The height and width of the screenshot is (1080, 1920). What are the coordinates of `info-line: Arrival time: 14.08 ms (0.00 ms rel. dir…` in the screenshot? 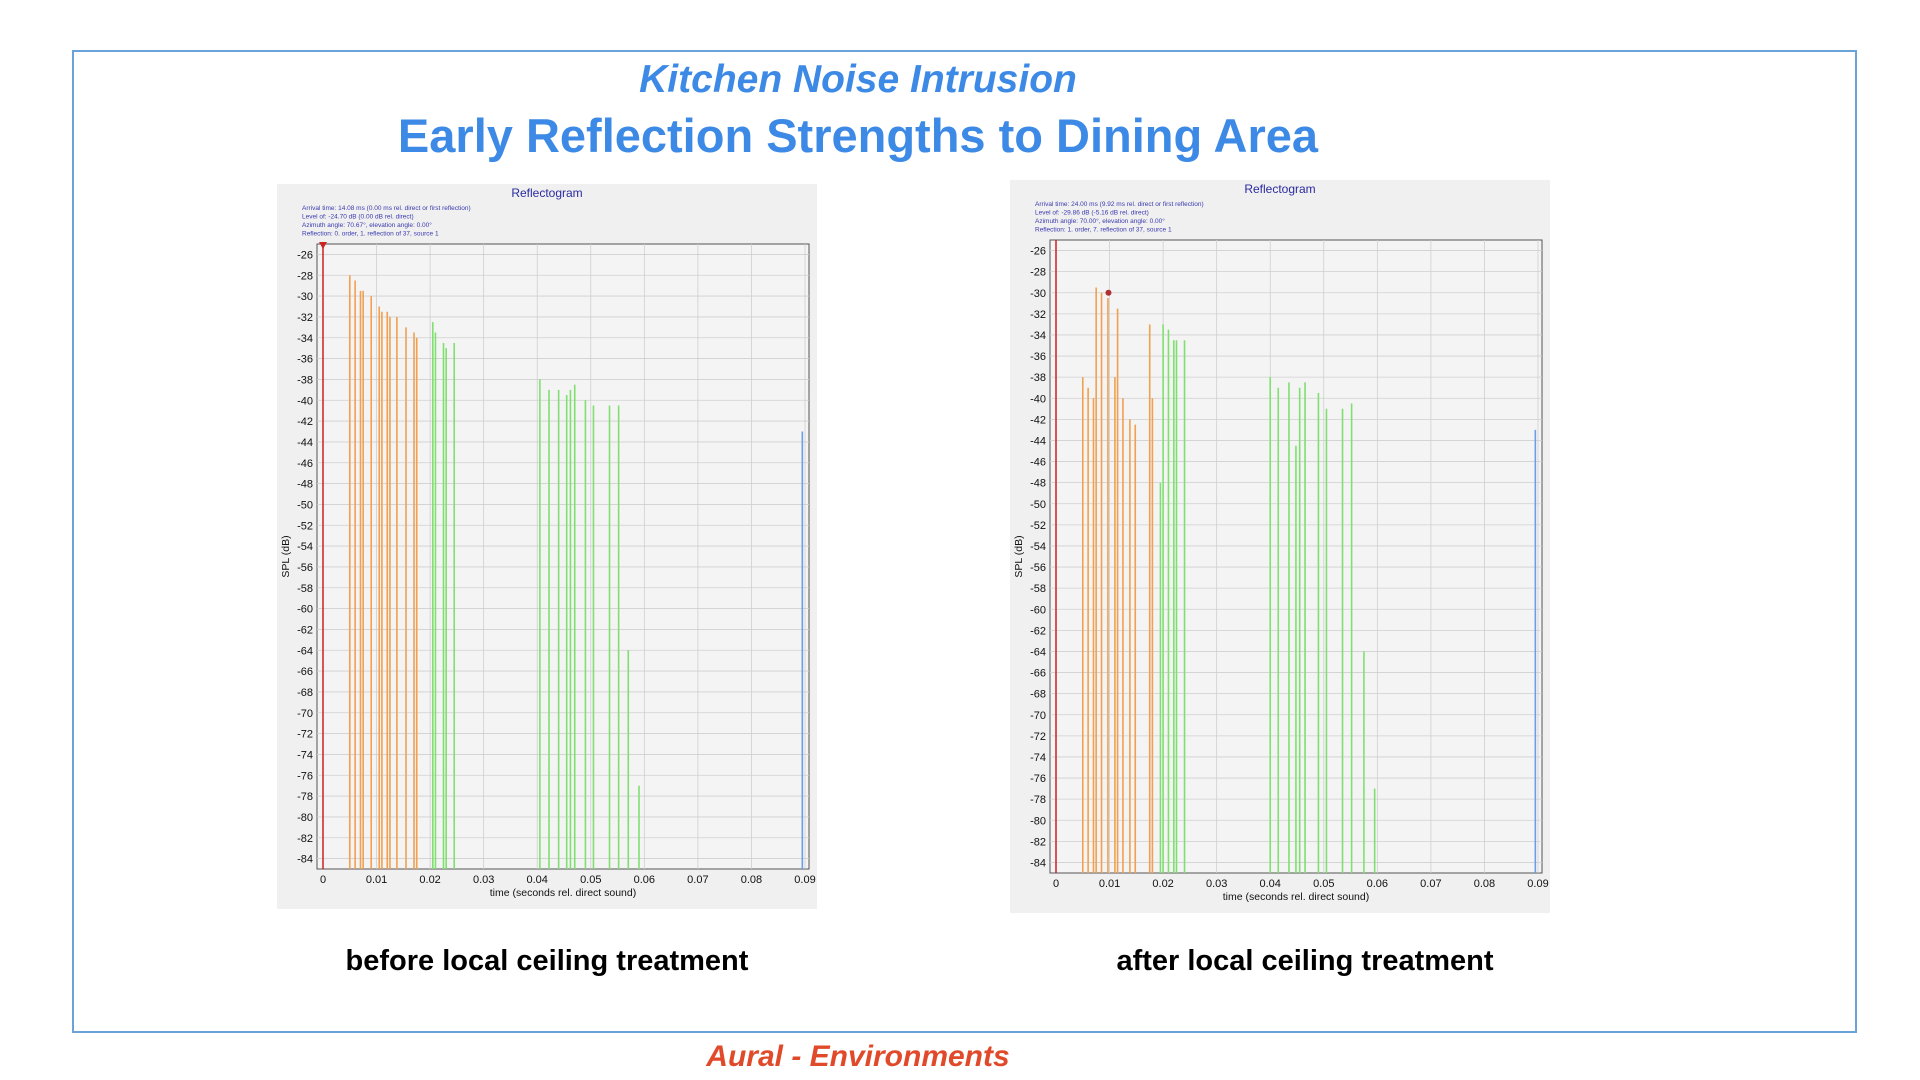 It's located at (386, 208).